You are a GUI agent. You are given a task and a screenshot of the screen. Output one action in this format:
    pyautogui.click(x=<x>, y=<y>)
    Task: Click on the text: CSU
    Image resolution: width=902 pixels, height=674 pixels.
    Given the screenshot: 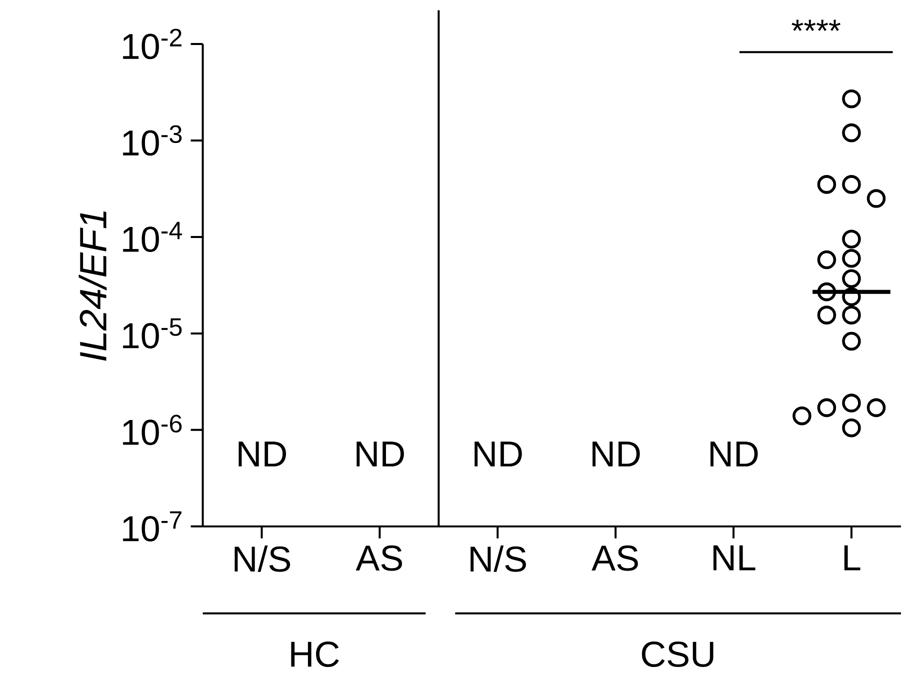 What is the action you would take?
    pyautogui.click(x=678, y=655)
    